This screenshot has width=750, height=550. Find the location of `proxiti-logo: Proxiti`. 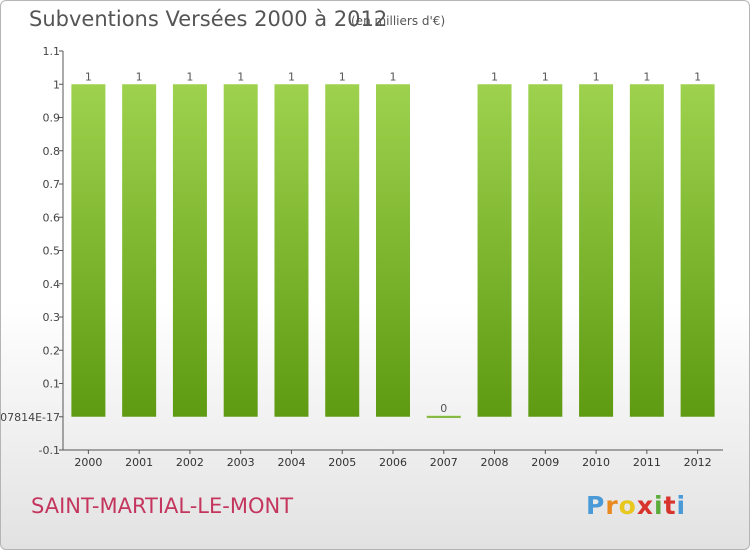

proxiti-logo: Proxiti is located at coordinates (636, 505).